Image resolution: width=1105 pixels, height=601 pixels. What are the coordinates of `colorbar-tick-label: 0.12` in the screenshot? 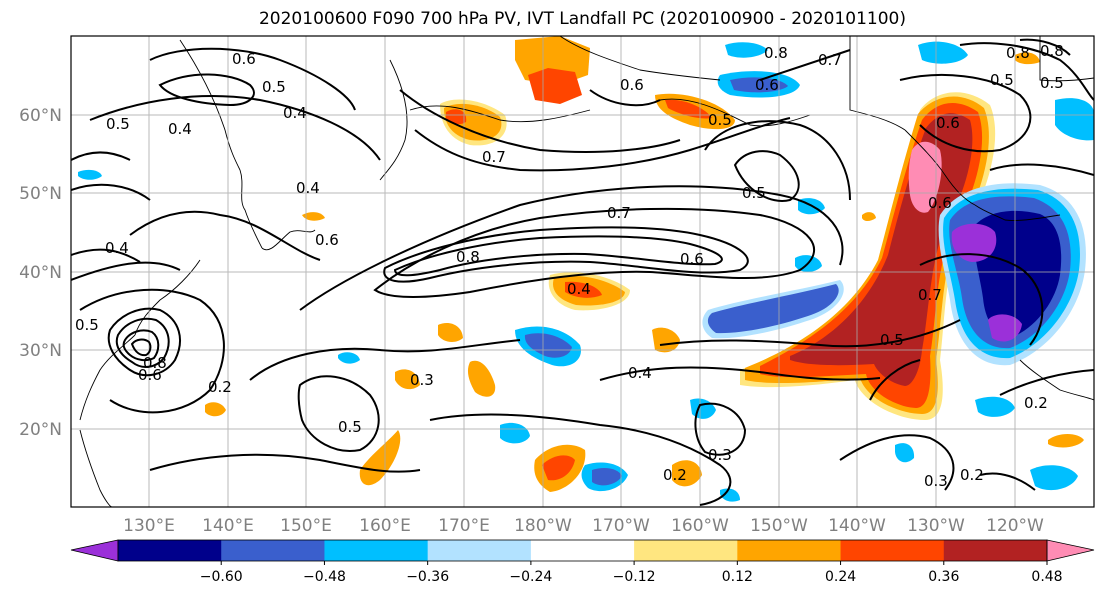 It's located at (737, 577).